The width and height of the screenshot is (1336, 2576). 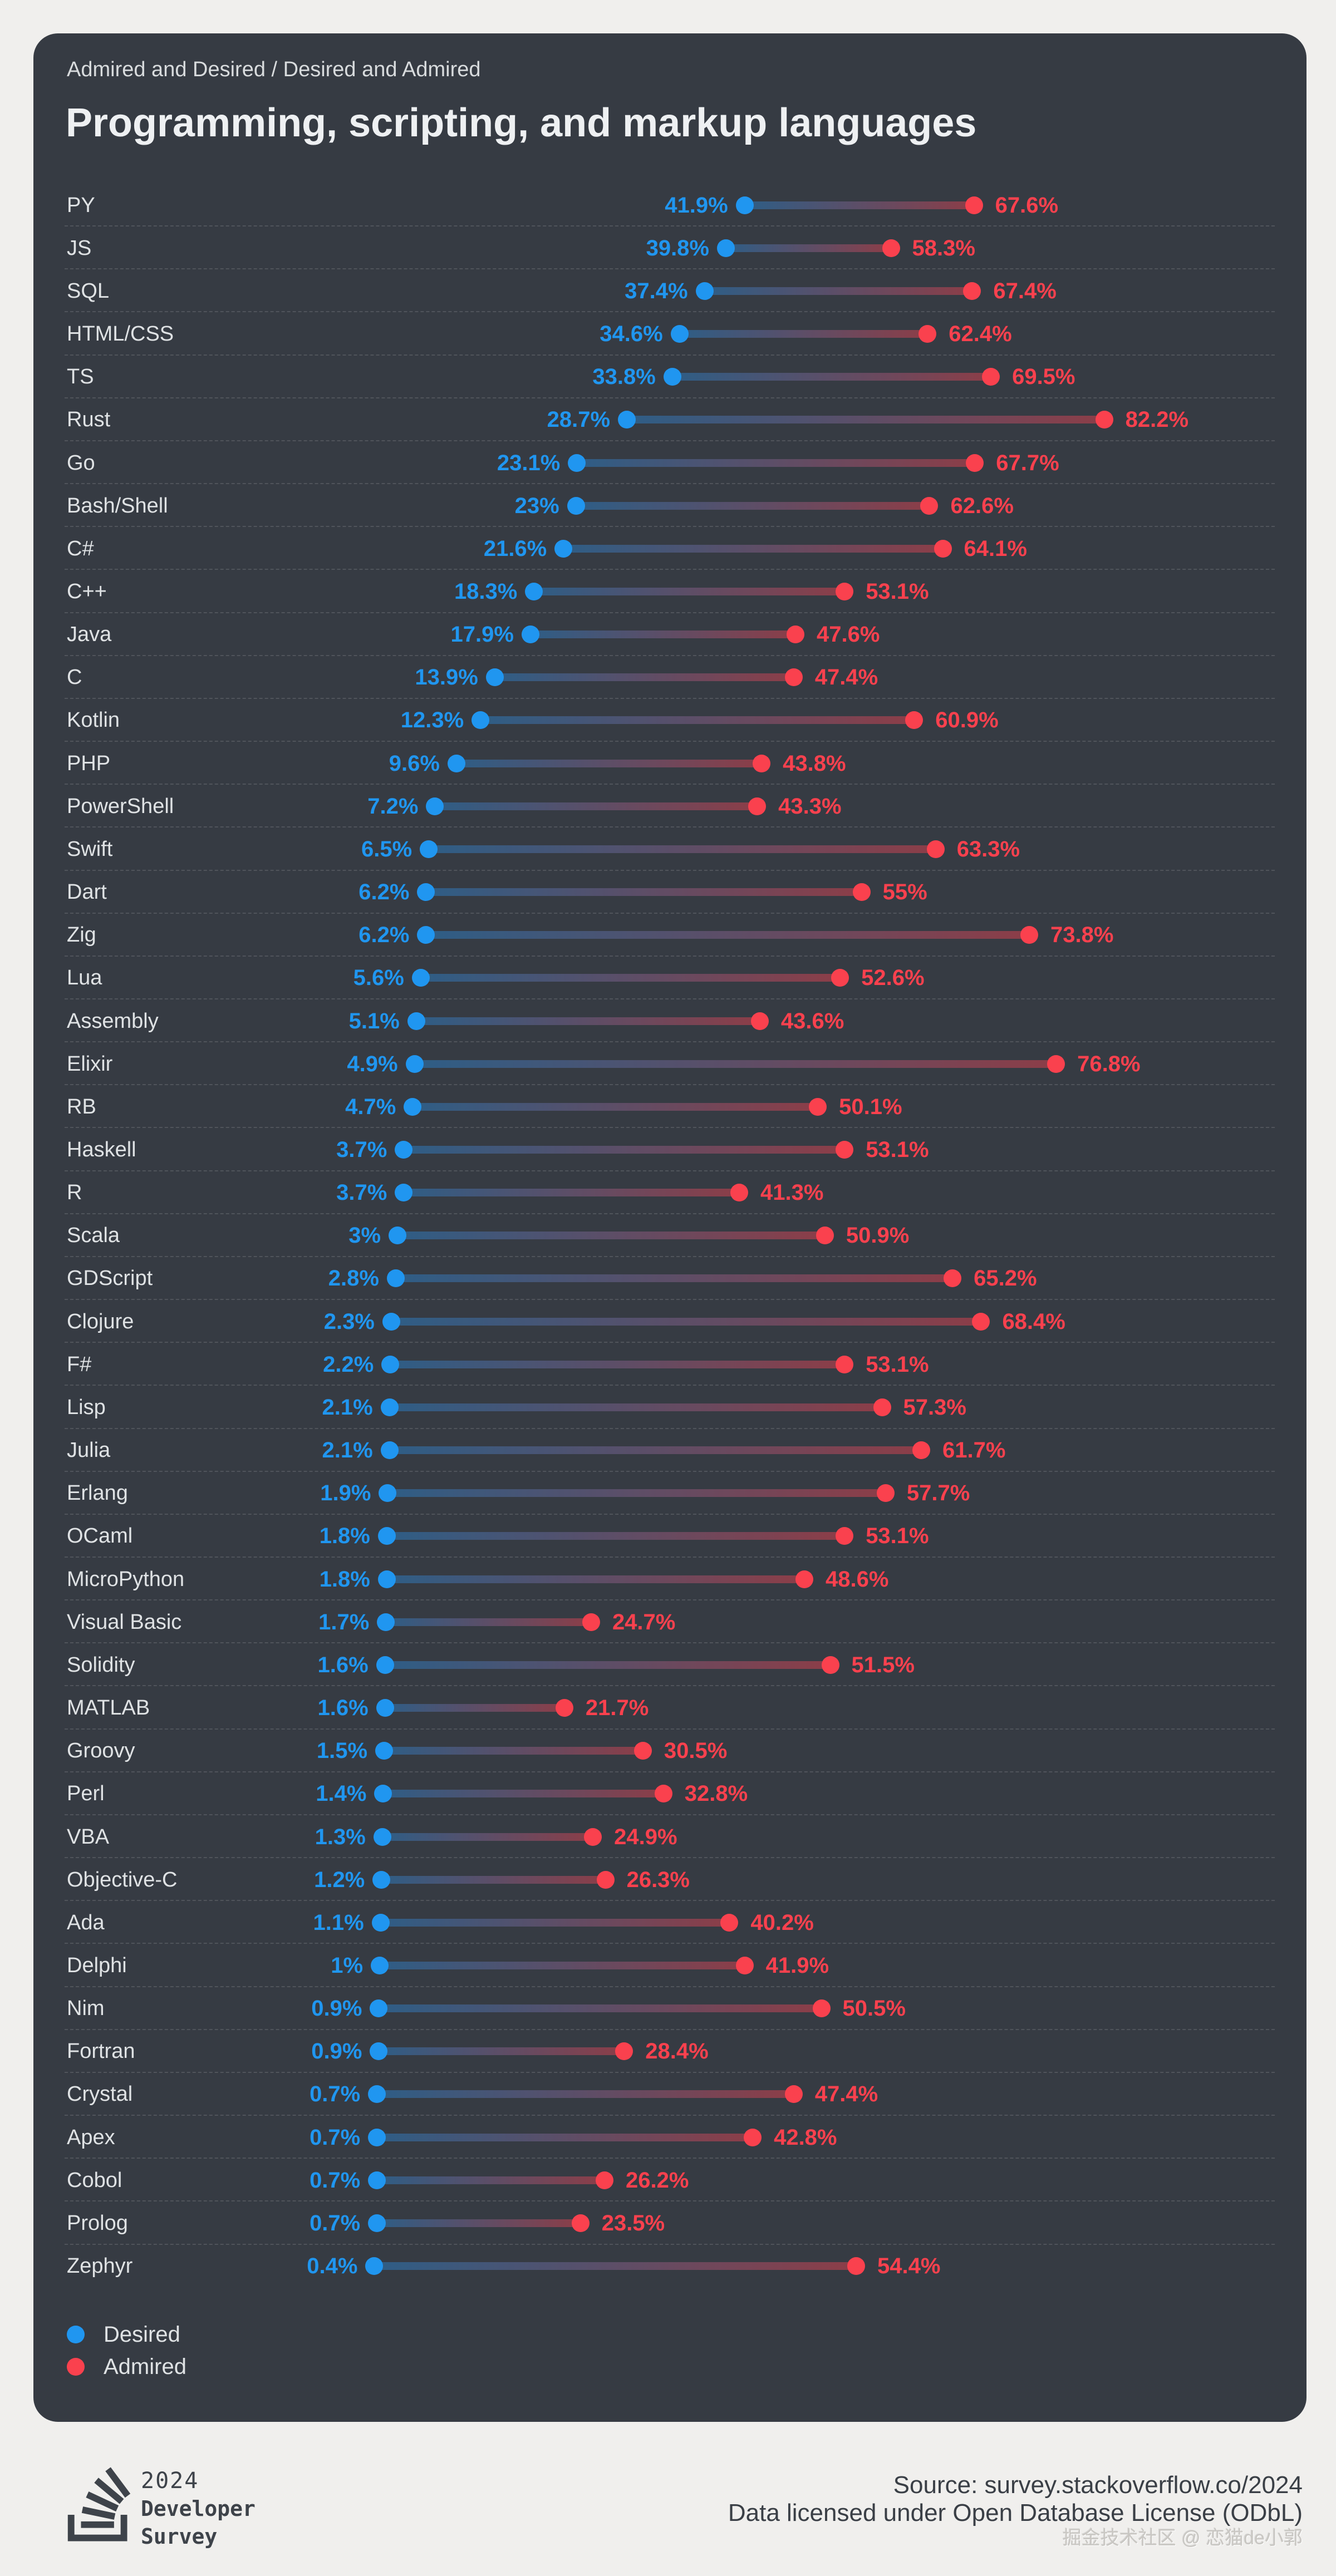 What do you see at coordinates (1025, 290) in the screenshot?
I see `admired-value: 67.4%` at bounding box center [1025, 290].